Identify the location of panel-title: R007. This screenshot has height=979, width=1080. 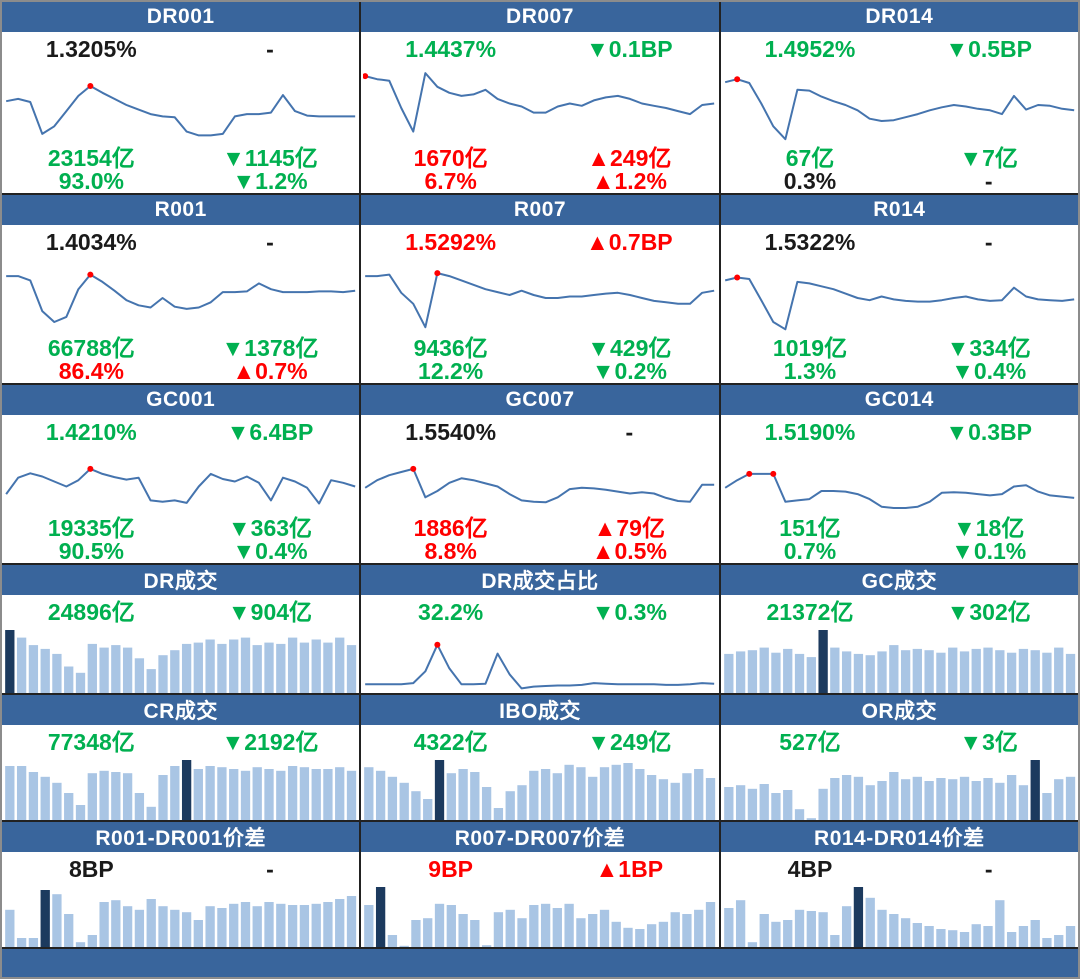
(540, 209).